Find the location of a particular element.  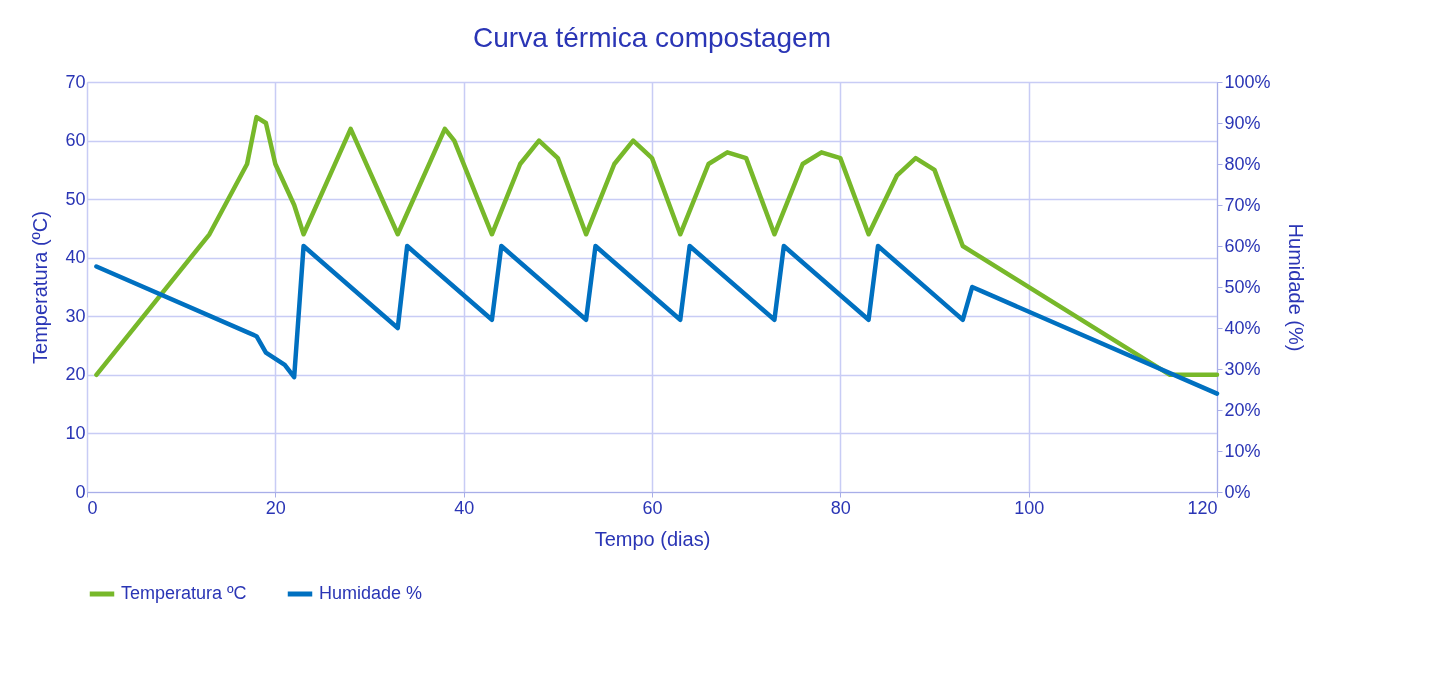

y-tick-label: 40 is located at coordinates (75, 257).